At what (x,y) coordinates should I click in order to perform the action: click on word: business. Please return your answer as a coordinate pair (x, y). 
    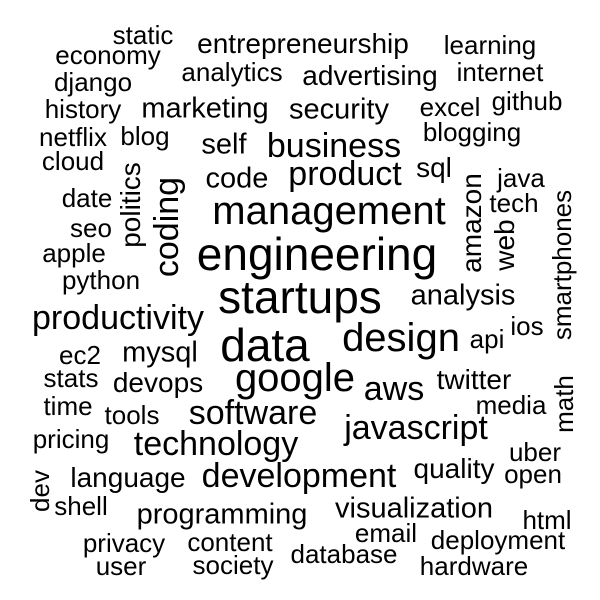
    Looking at the image, I should click on (334, 146).